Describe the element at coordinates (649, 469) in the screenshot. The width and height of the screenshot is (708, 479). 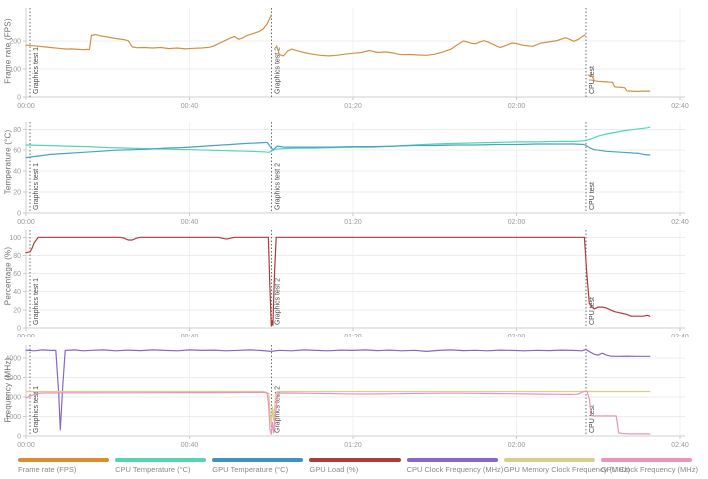
I see `legend-label: GPU Clock Frequency (MHz)` at that location.